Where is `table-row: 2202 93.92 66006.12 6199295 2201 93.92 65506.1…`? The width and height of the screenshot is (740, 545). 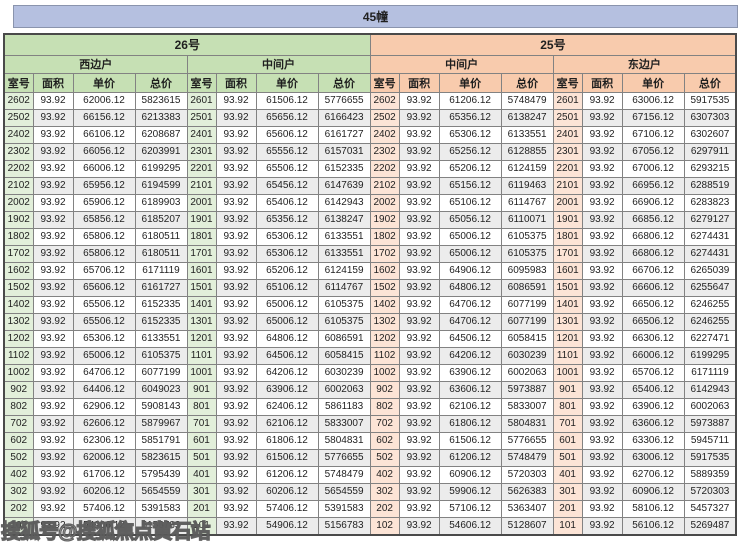
table-row: 2202 93.92 66006.12 6199295 2201 93.92 65506.1… is located at coordinates (370, 168).